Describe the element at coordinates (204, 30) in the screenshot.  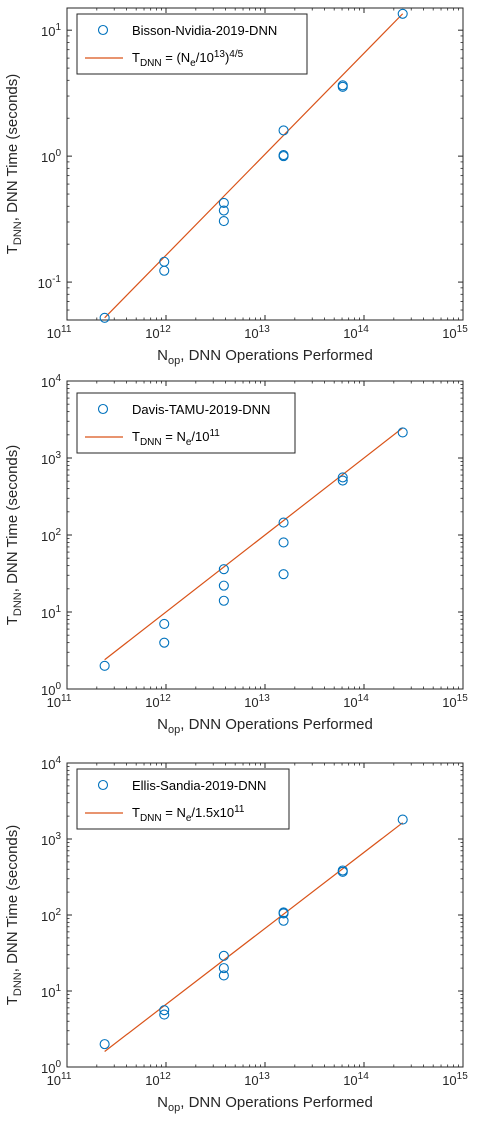
I see `legend-marker-label: Bisson-Nvidia-2019-DNN` at that location.